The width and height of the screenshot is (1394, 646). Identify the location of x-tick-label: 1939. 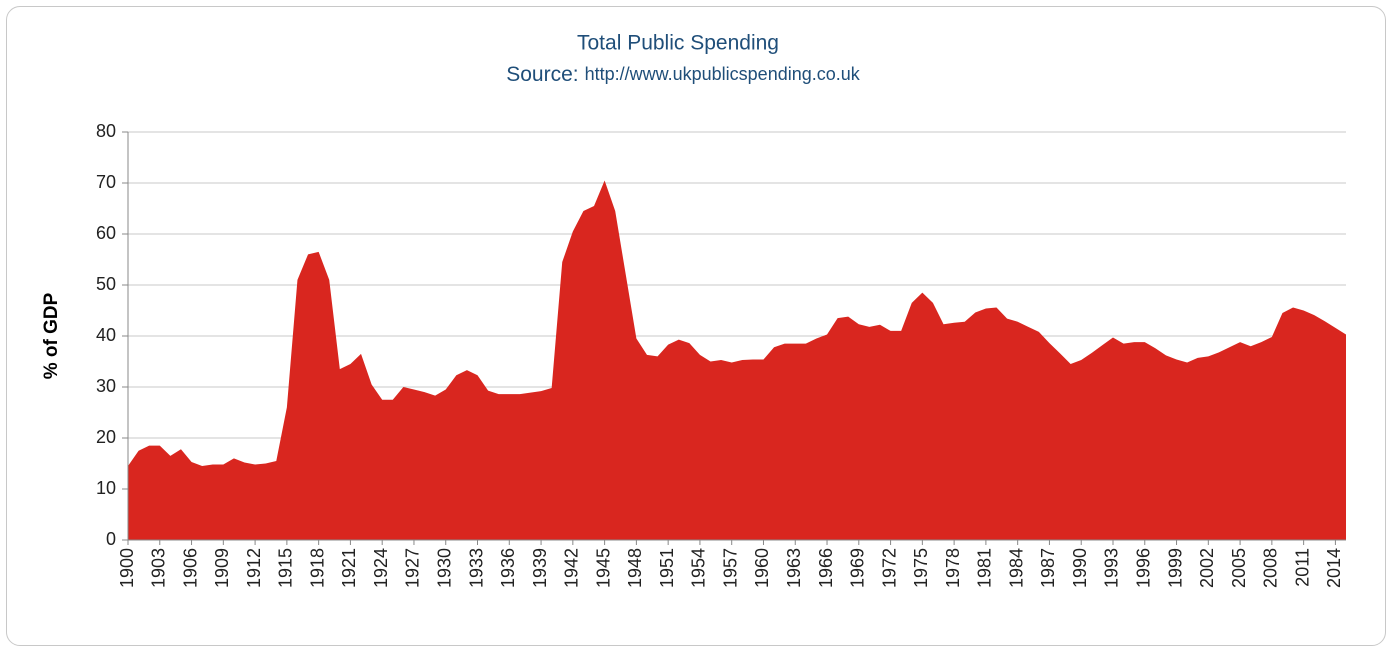
(540, 568).